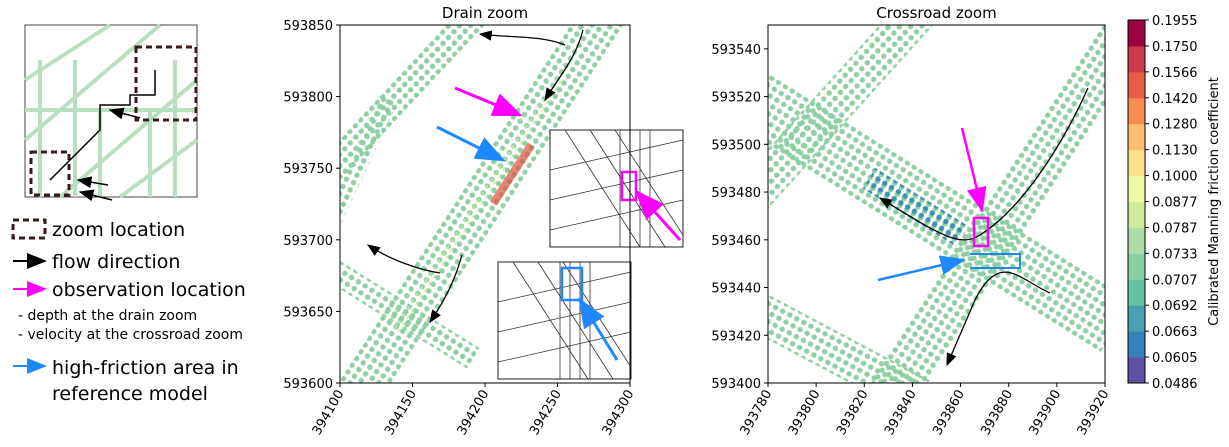 The image size is (1229, 447). Describe the element at coordinates (149, 290) in the screenshot. I see `legend-label: observation location` at that location.